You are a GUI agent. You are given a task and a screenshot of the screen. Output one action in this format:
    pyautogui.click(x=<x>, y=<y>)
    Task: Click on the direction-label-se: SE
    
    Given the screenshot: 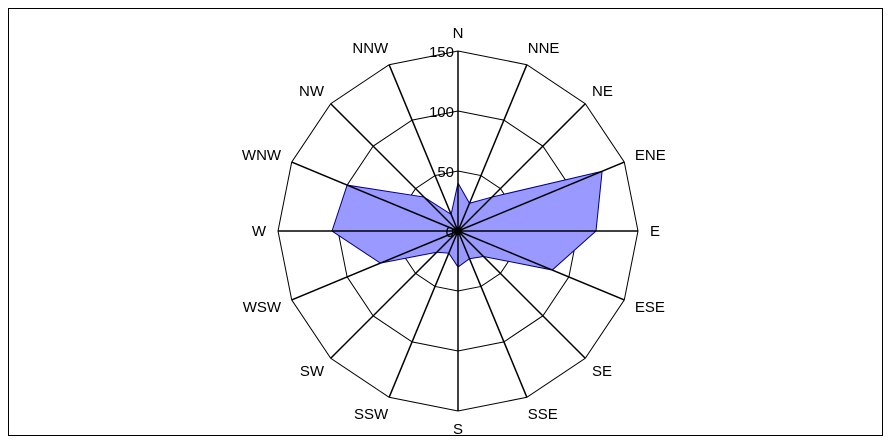 What is the action you would take?
    pyautogui.click(x=602, y=371)
    